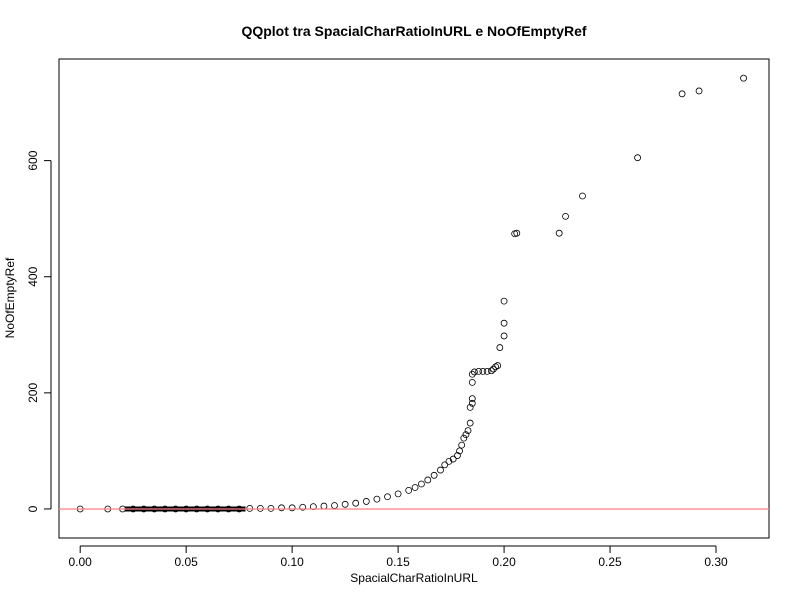 The height and width of the screenshot is (600, 800). What do you see at coordinates (39, 331) in the screenshot?
I see `y-axis: 0 200 400 600` at bounding box center [39, 331].